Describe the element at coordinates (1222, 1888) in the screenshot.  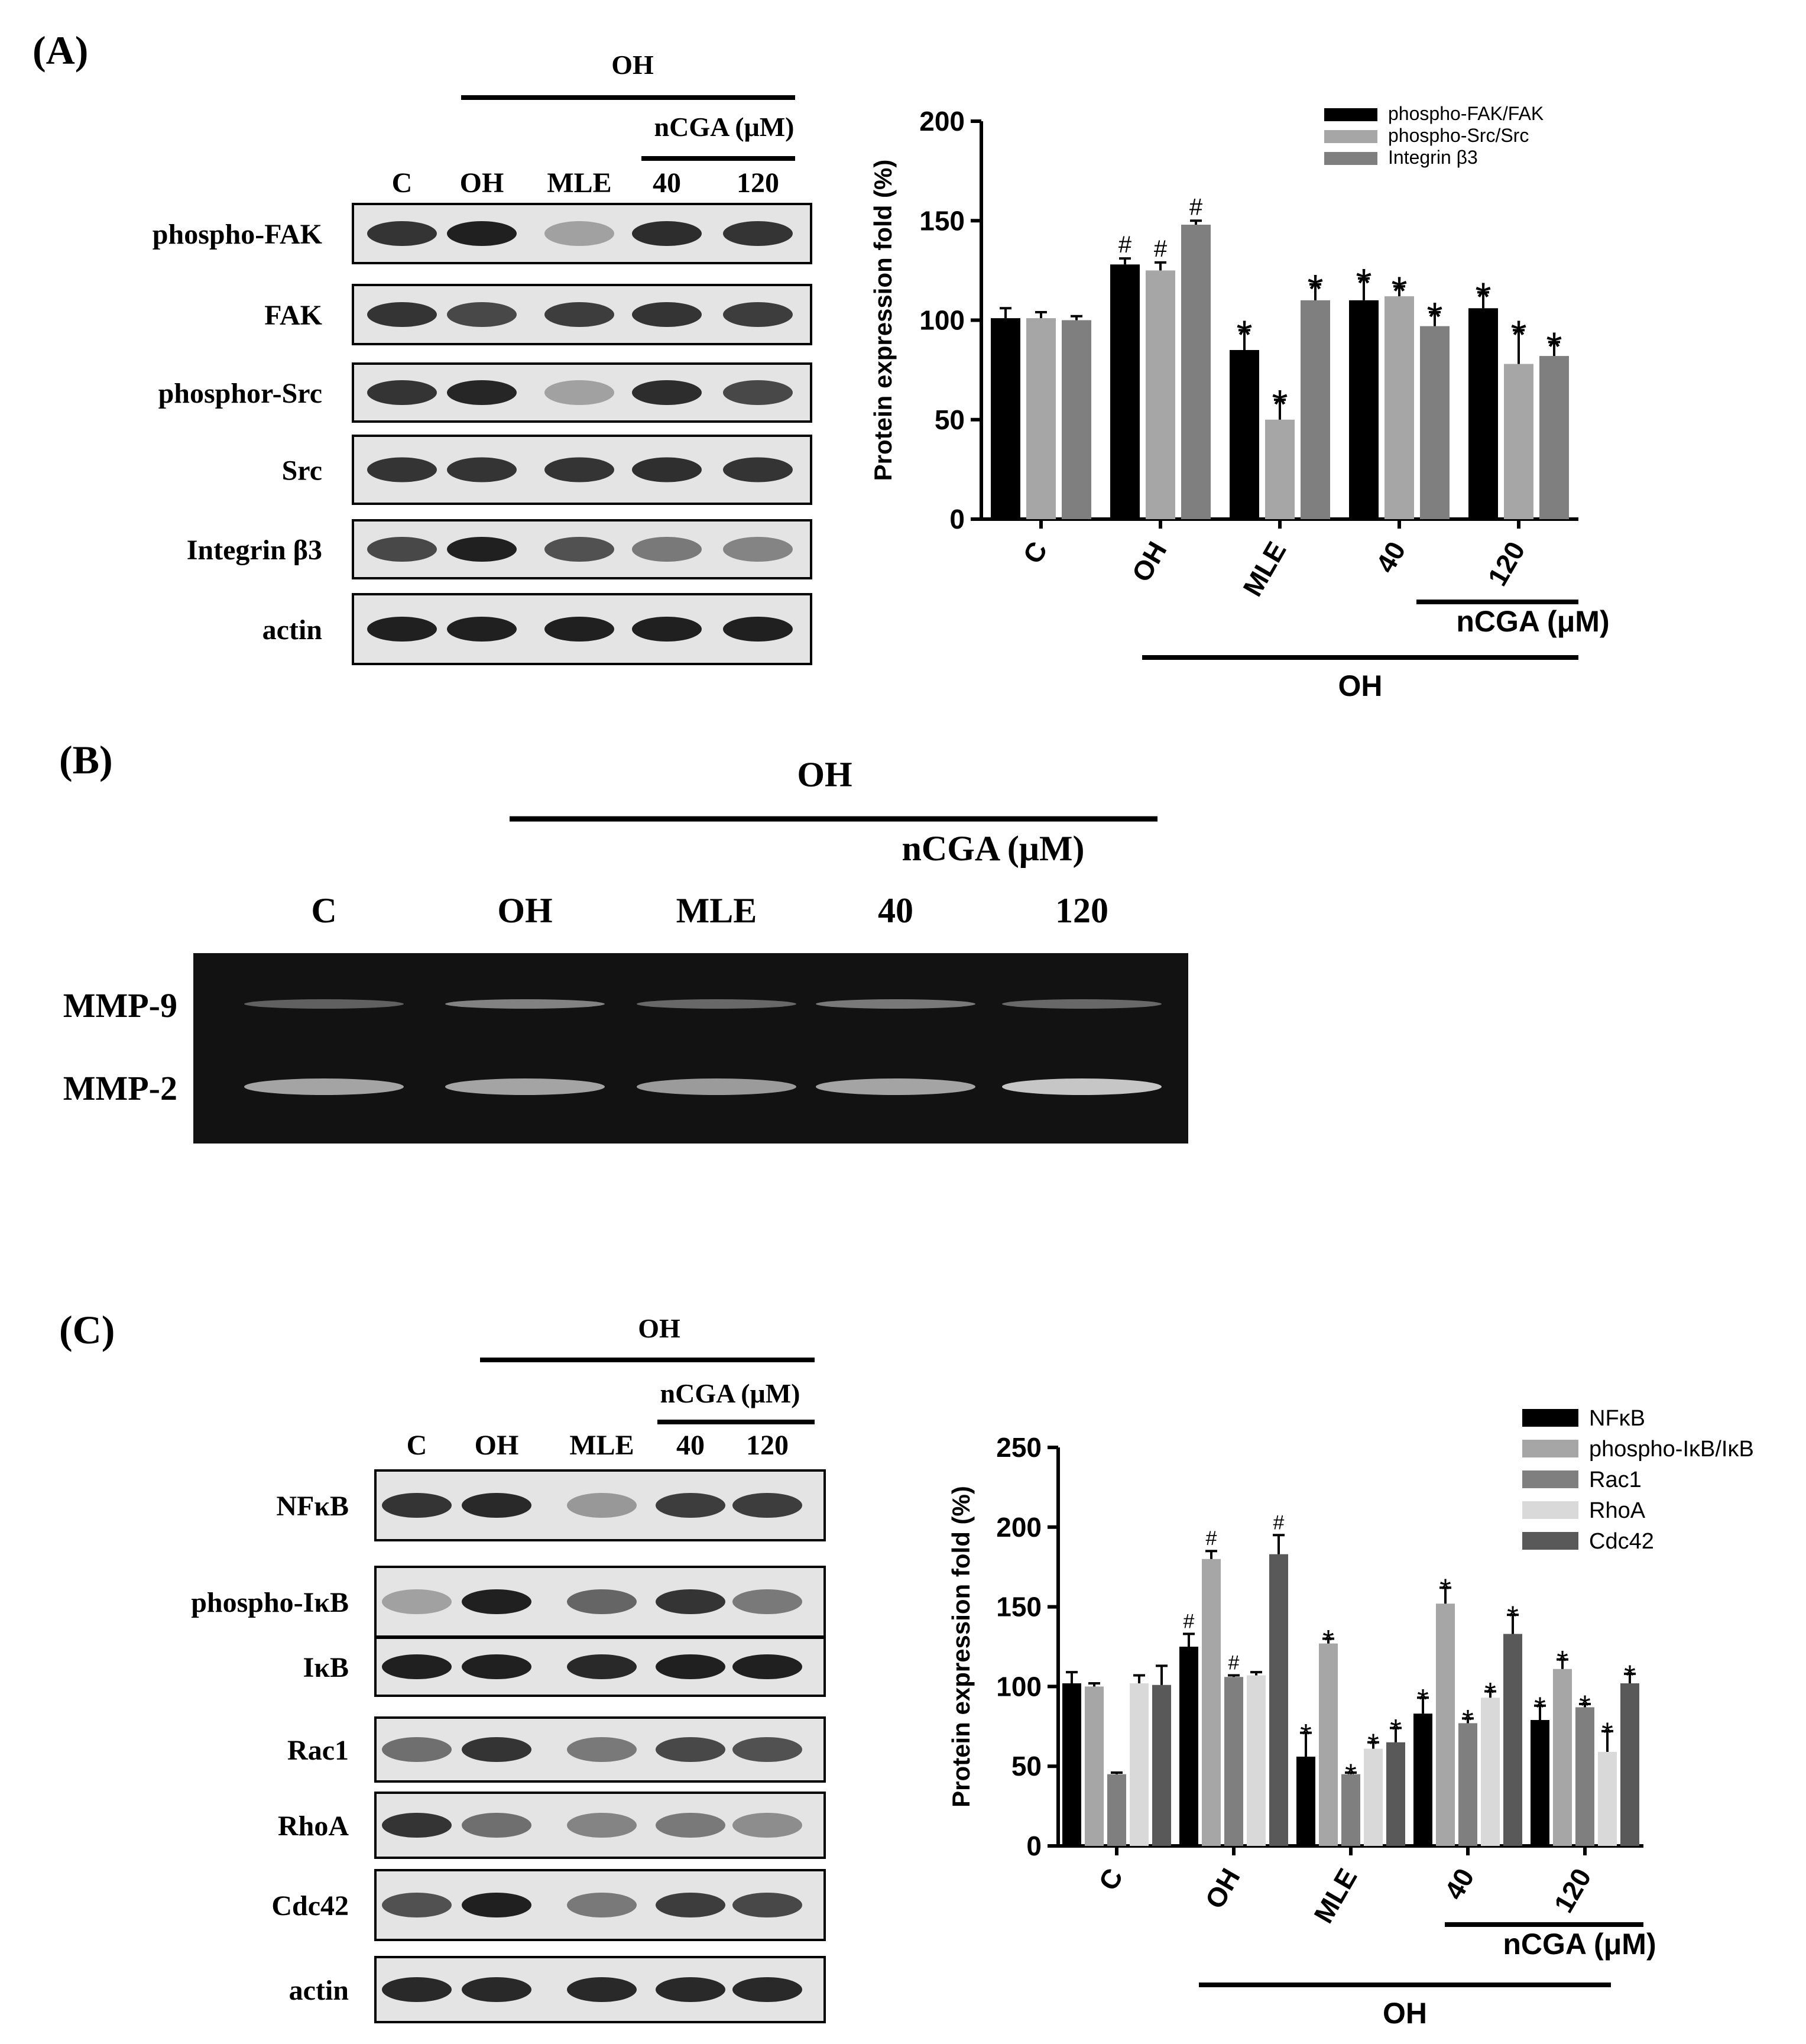
I see `chart-c-x-tick-label: OH` at that location.